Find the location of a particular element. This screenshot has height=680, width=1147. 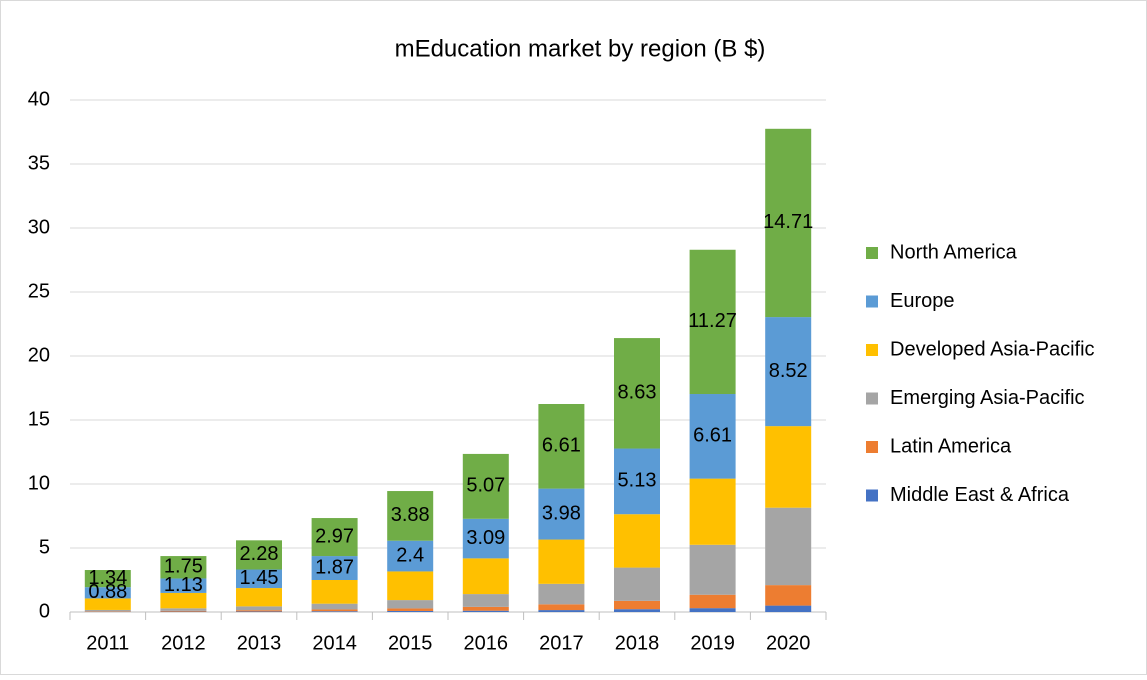

x-tick-label: 2015 is located at coordinates (410, 643).